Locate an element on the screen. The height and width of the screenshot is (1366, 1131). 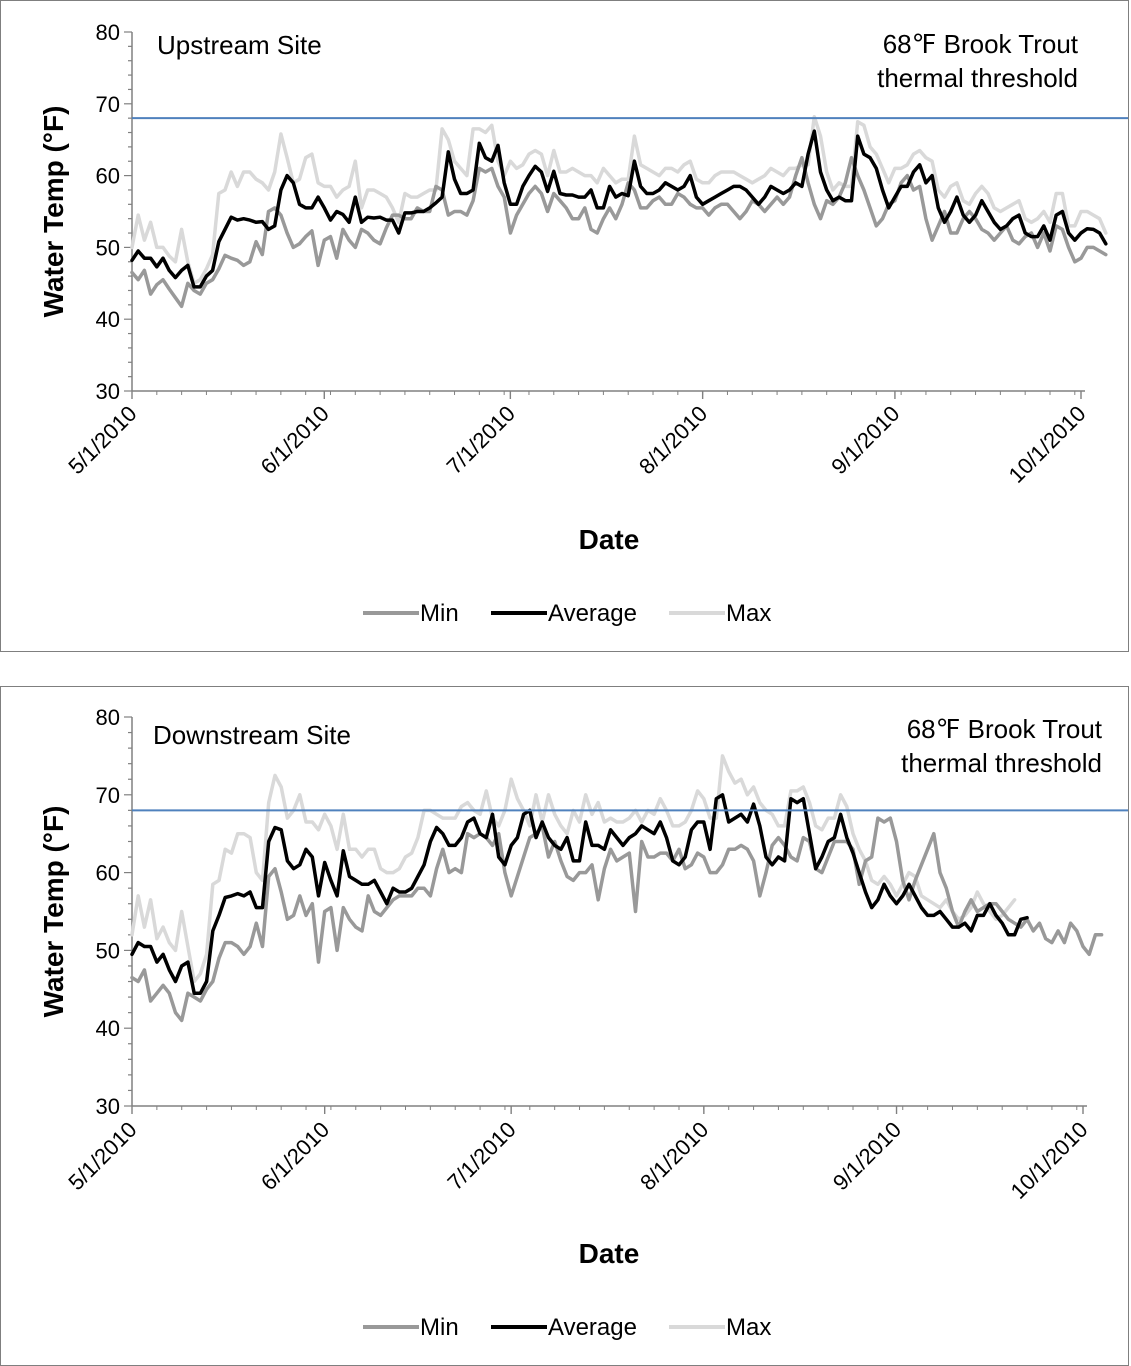
series-line-max is located at coordinates (573, 869).